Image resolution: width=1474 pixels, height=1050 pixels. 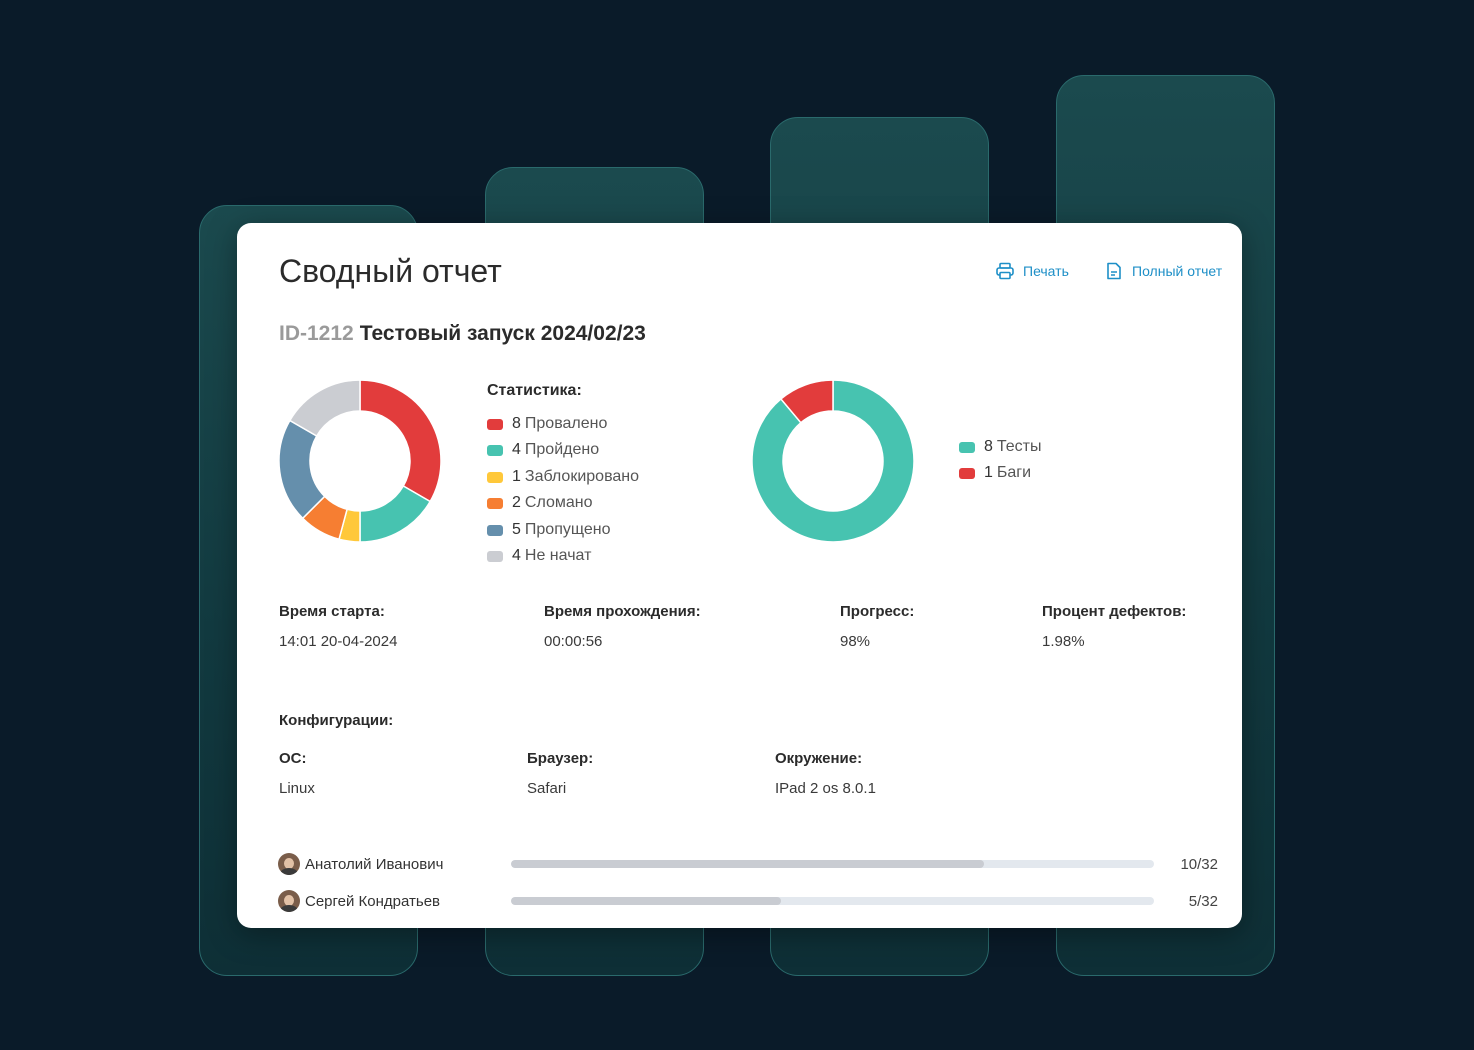 What do you see at coordinates (995, 473) in the screenshot?
I see `legend-item-bugs: 1 Баги` at bounding box center [995, 473].